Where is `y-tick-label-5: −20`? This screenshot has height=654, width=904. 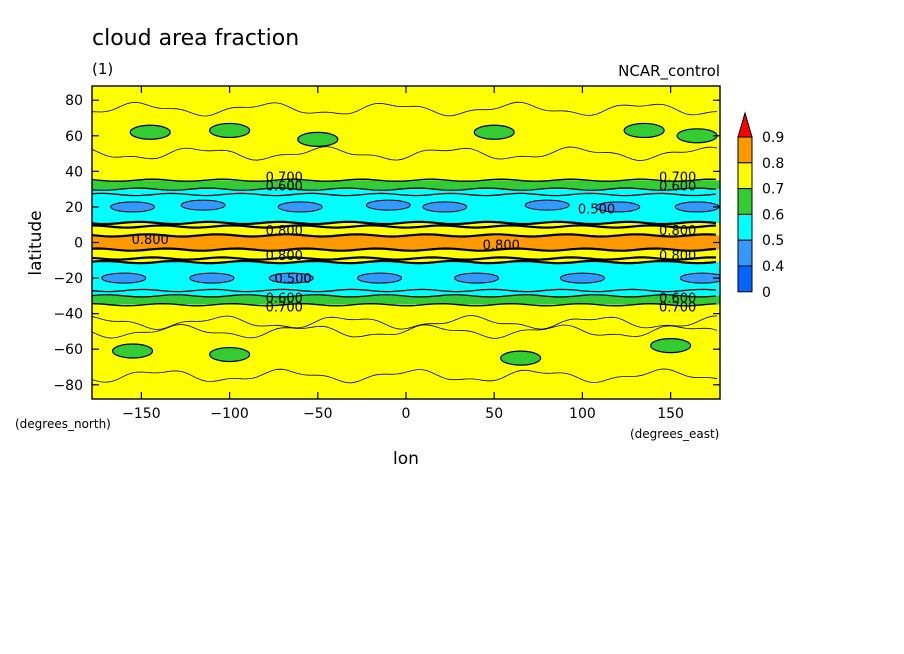
y-tick-label-5: −20 is located at coordinates (68, 279).